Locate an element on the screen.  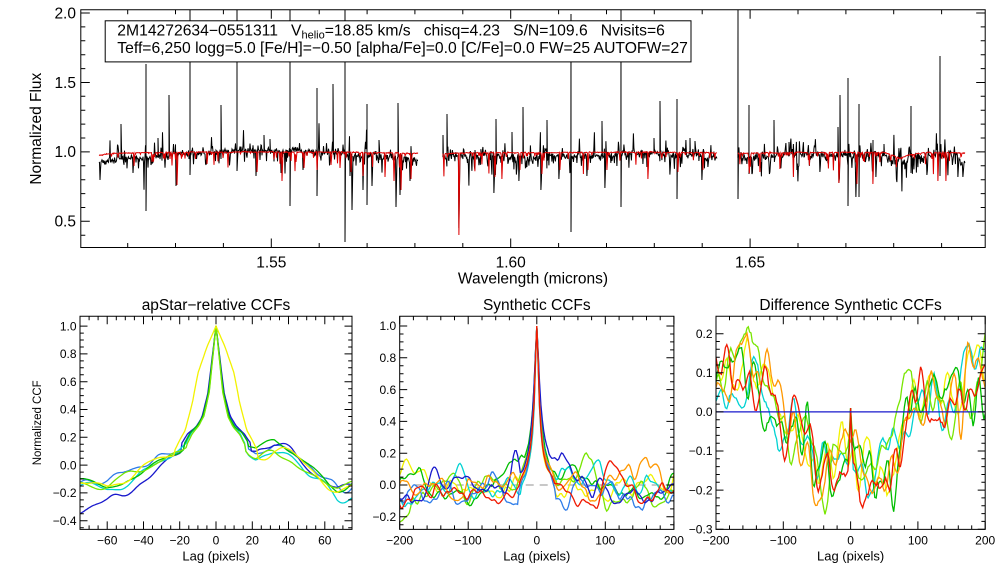
svg-text: 2.0 is located at coordinates (65, 13).